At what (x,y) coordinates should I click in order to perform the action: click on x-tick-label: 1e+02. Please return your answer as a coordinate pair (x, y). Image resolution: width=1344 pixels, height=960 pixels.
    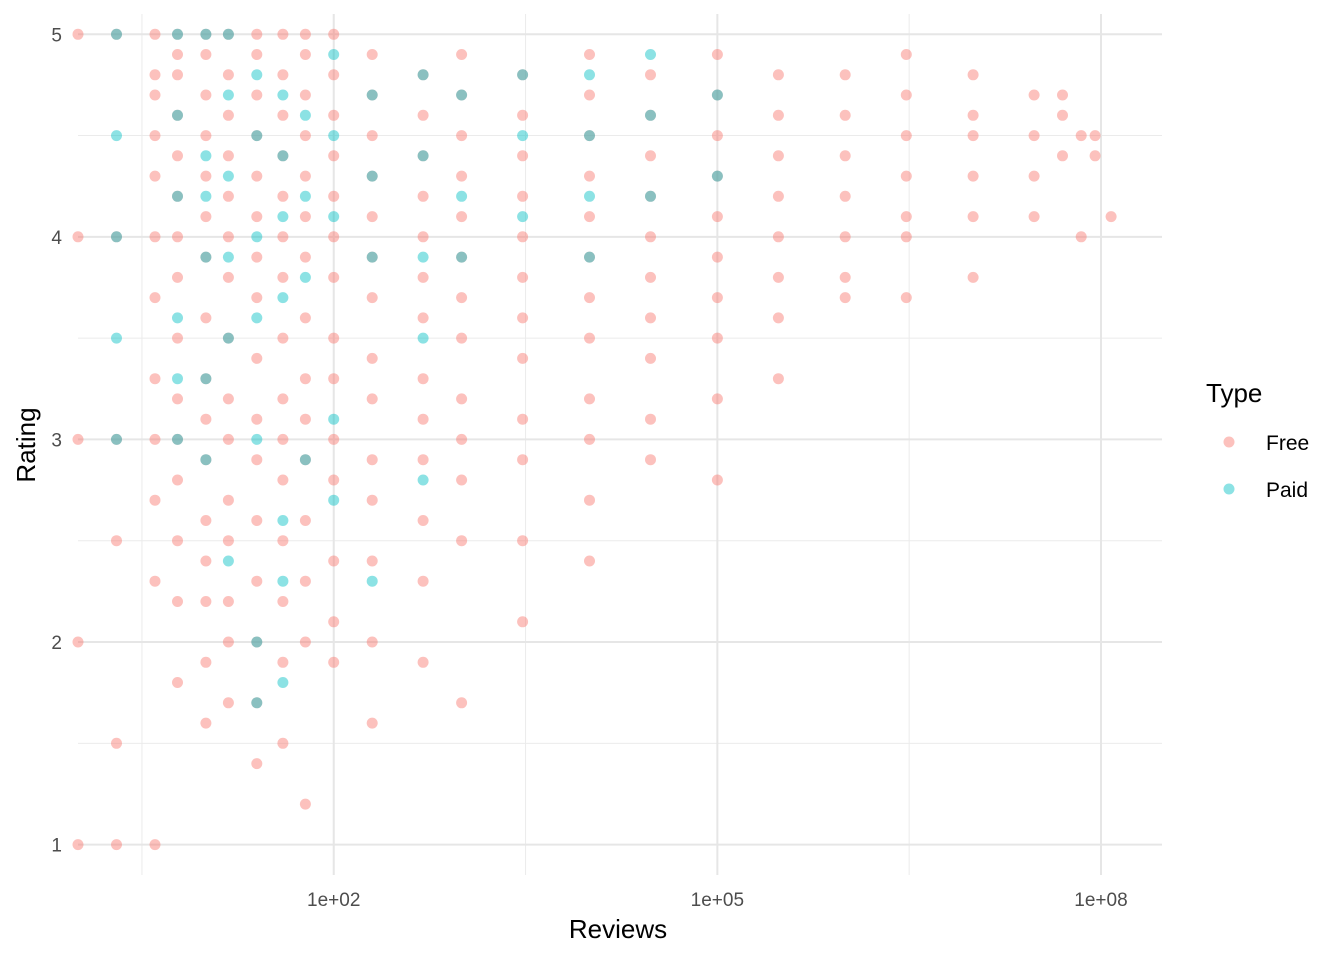
    Looking at the image, I should click on (333, 900).